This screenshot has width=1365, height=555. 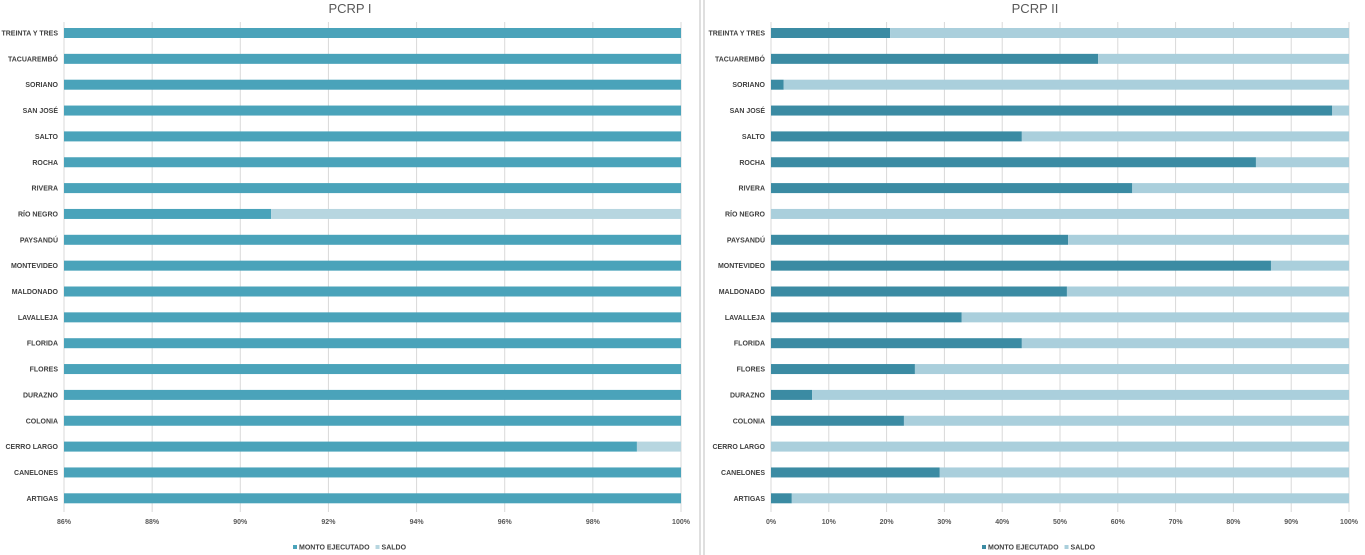 I want to click on x-tick-label: 92%, so click(x=328, y=522).